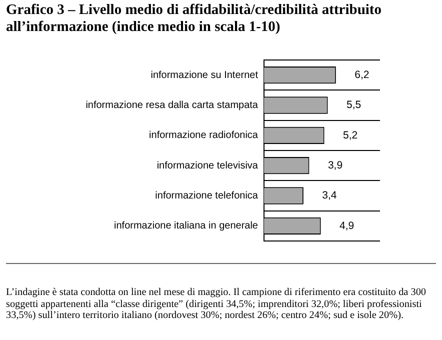 This screenshot has width=442, height=340. I want to click on y-tick-label: informazione telefonica, so click(206, 196).